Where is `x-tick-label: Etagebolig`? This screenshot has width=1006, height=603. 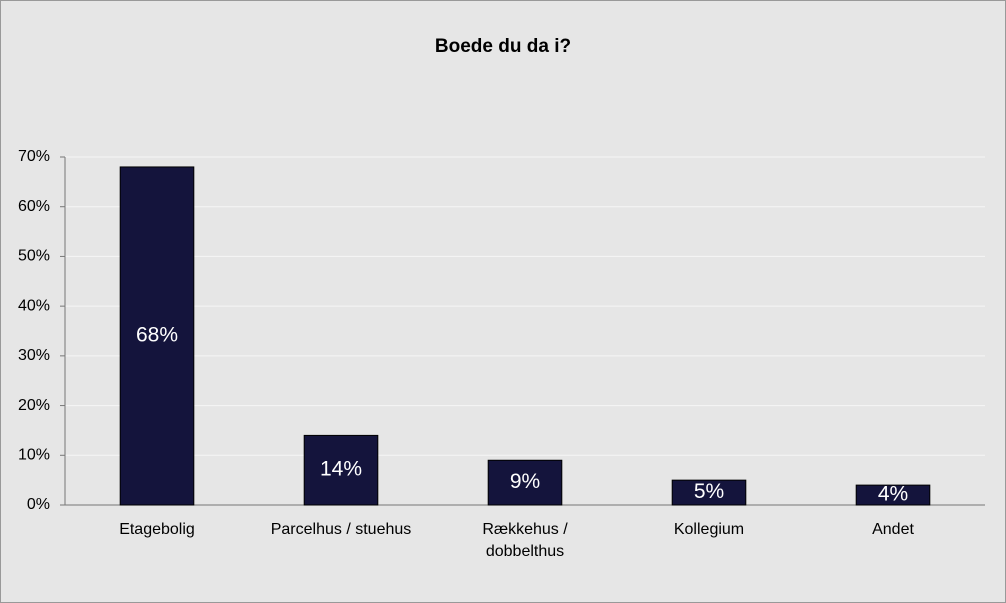
x-tick-label: Etagebolig is located at coordinates (157, 529).